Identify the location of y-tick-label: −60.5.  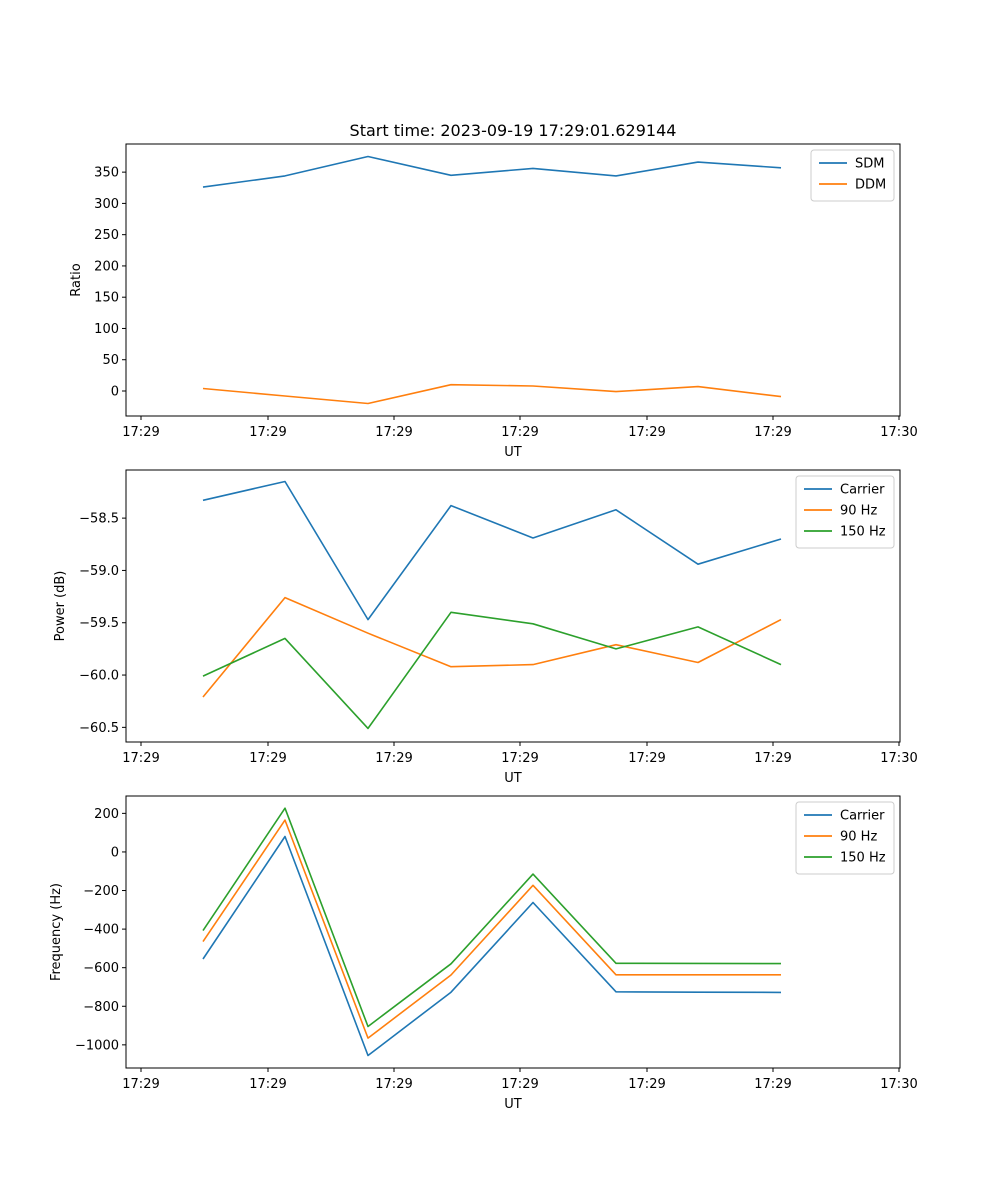
(99, 728).